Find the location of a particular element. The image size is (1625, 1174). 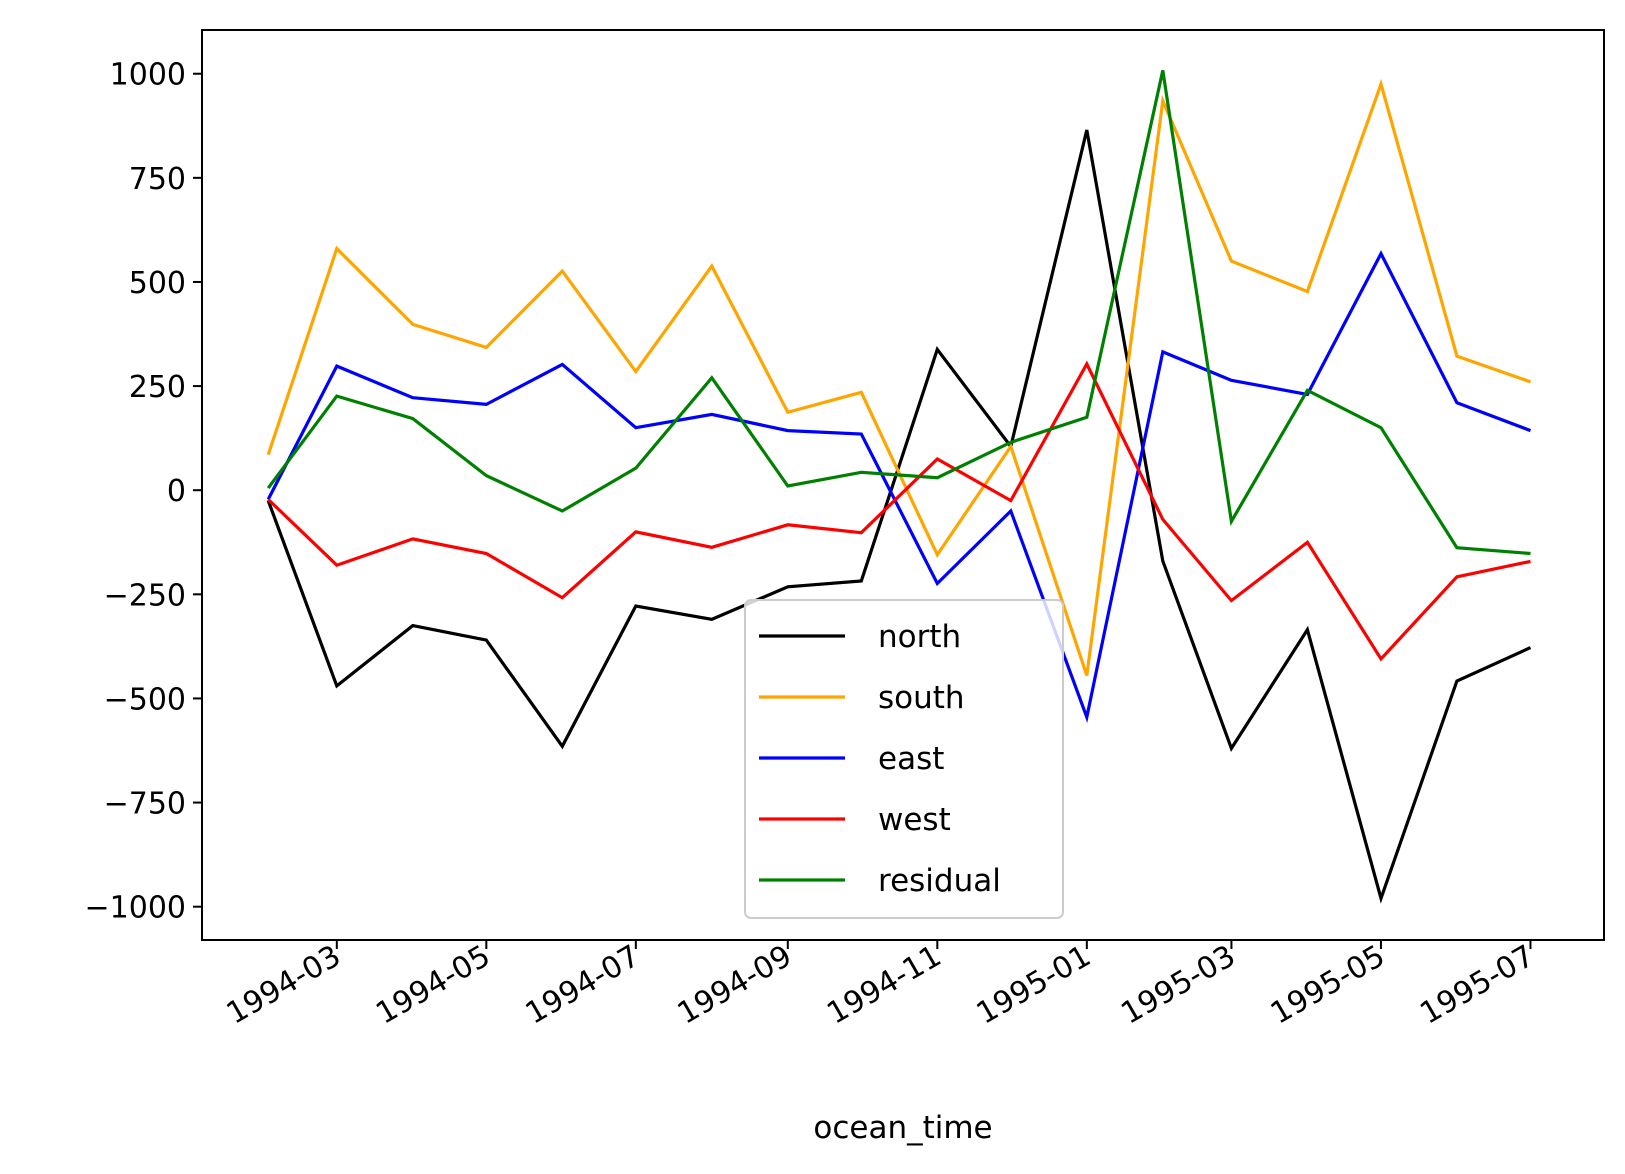

x-tick-label: 1994-07 is located at coordinates (583, 985).